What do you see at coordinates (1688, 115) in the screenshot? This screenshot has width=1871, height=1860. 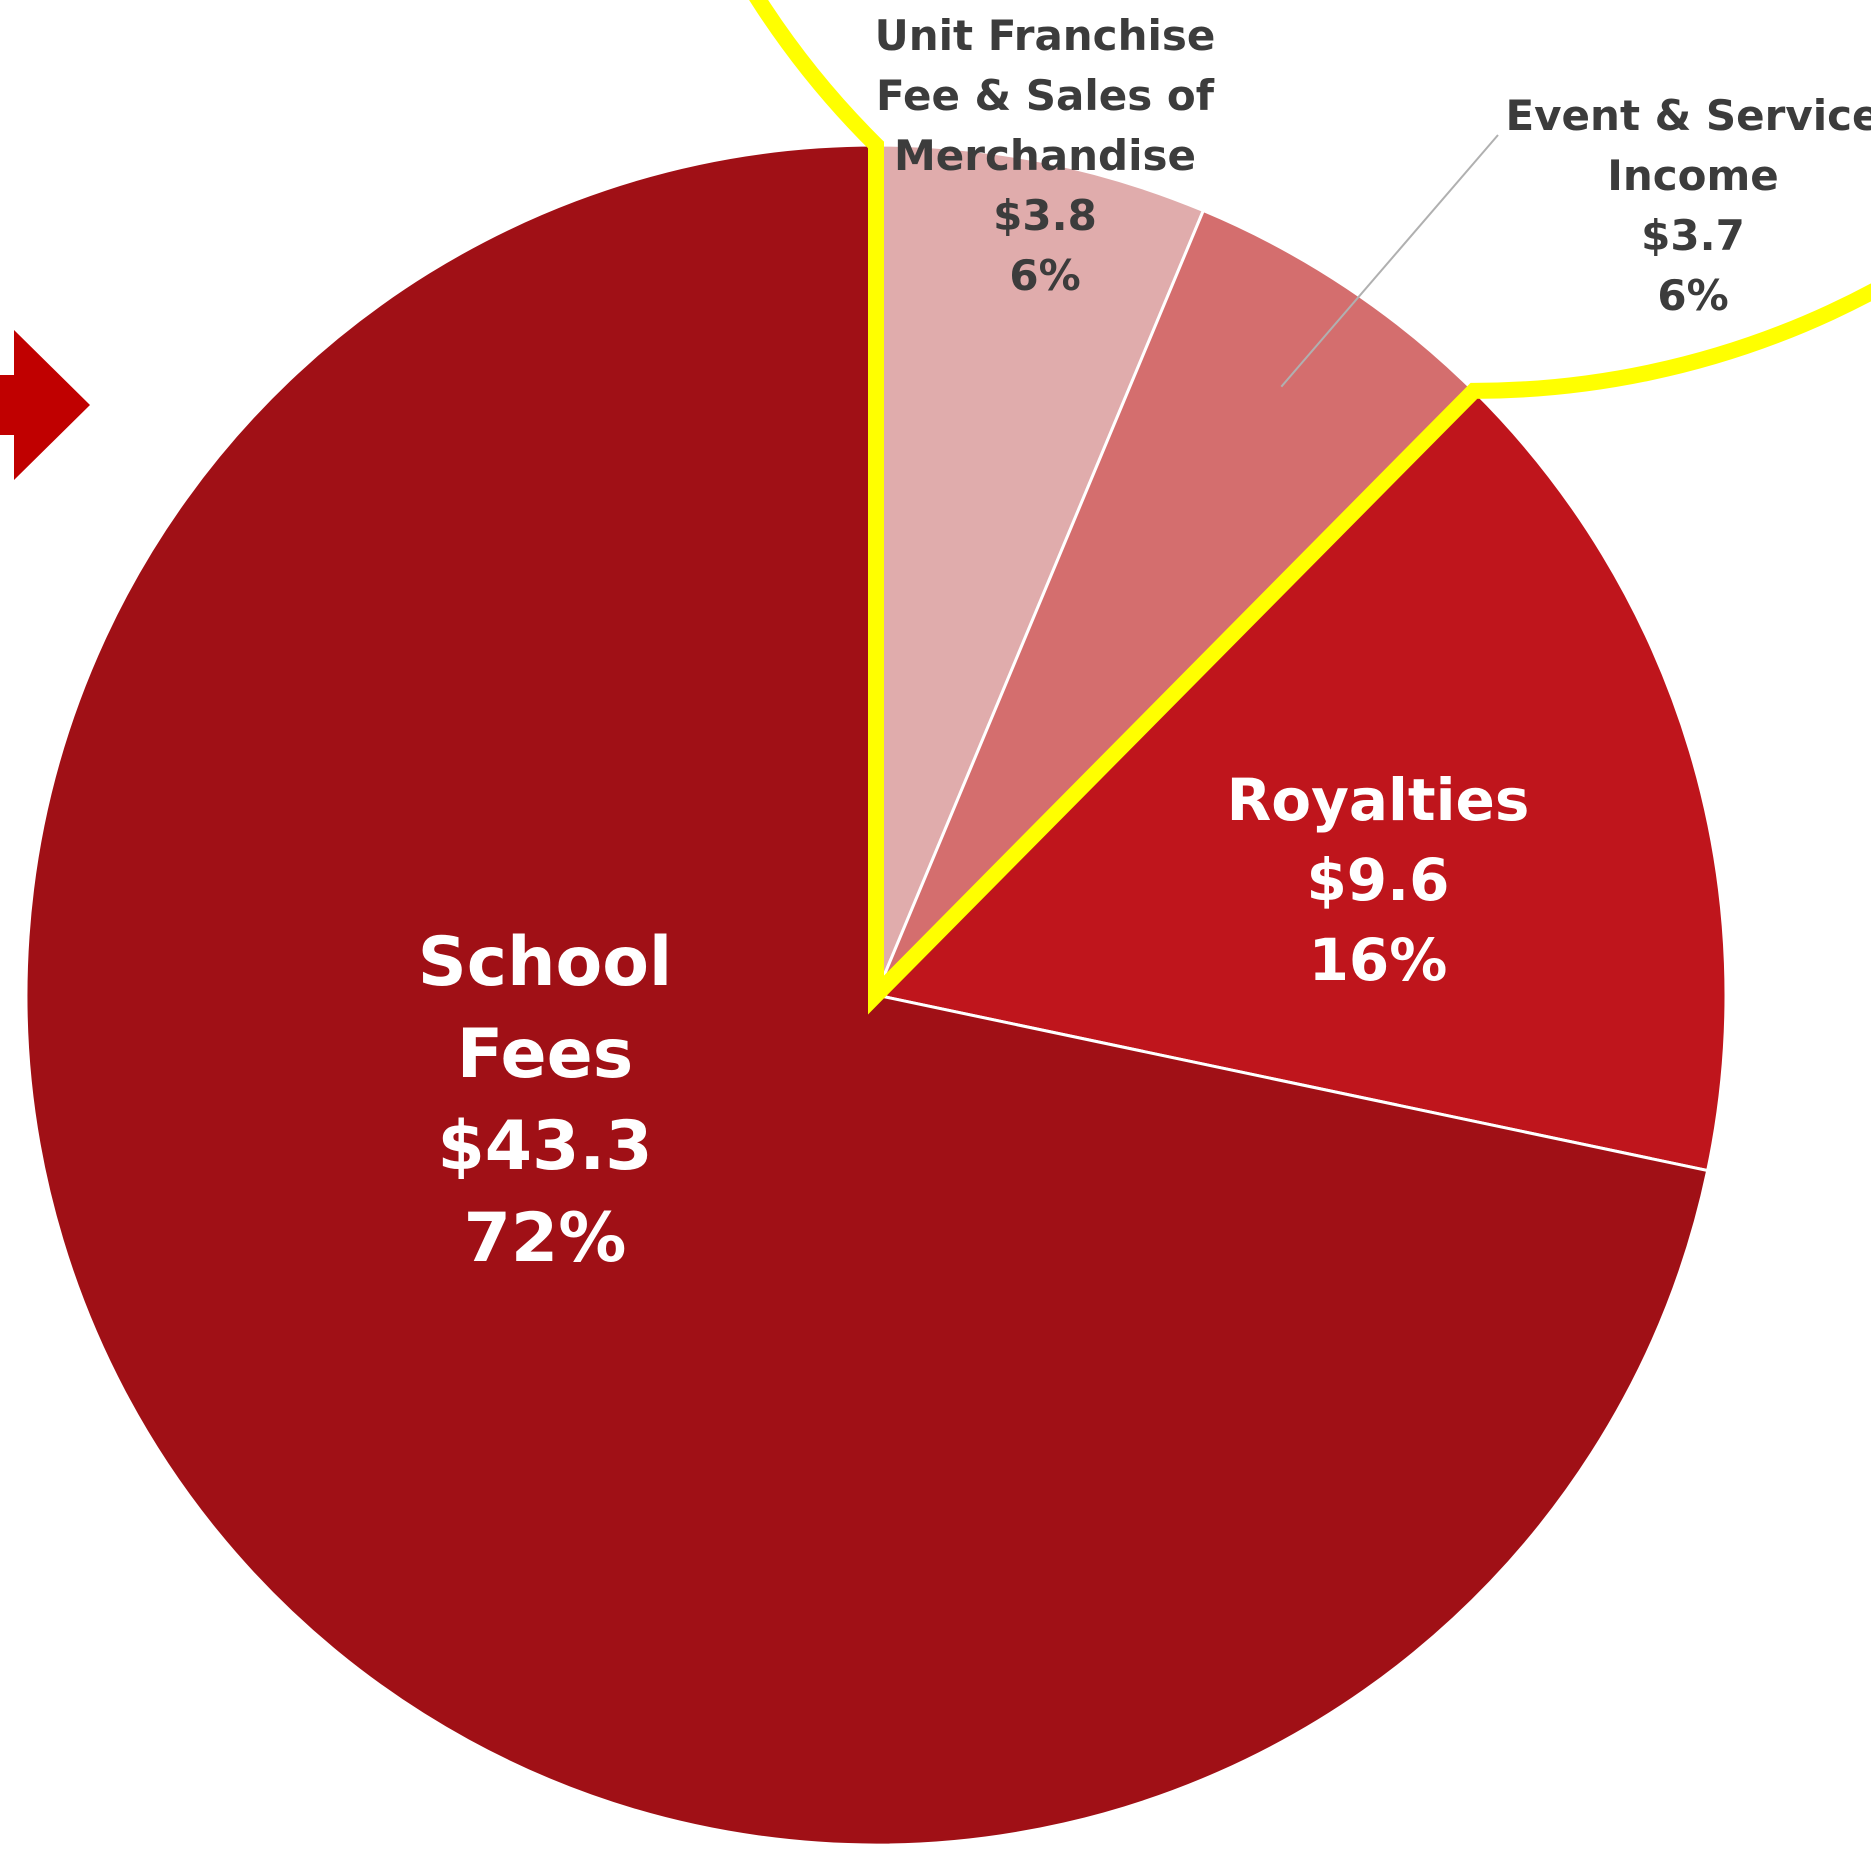 I see `data-label-event-service-income-line-0: Event & Service` at bounding box center [1688, 115].